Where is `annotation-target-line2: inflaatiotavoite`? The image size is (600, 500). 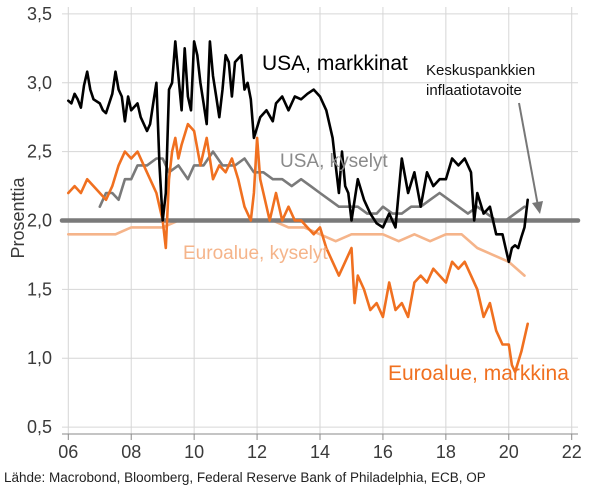 annotation-target-line2: inflaatiotavoite is located at coordinates (474, 90).